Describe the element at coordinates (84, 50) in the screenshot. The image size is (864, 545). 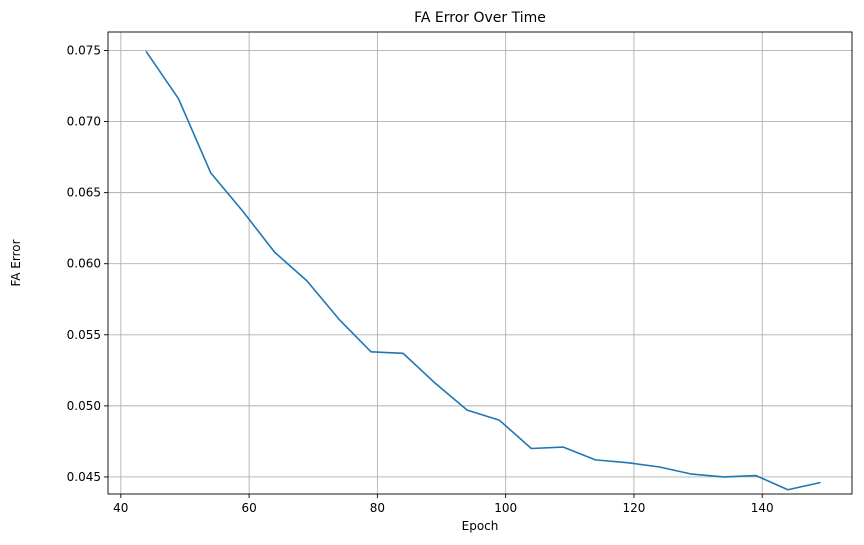
I see `y-tick-label: 0.075` at that location.